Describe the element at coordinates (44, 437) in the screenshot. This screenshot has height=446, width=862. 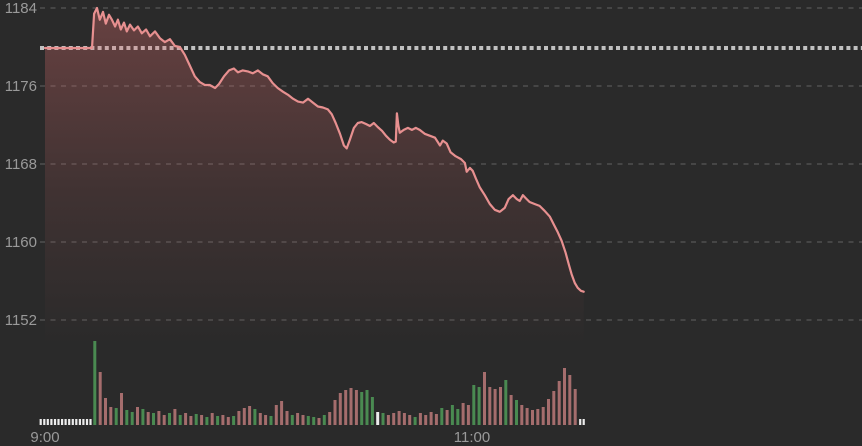
I see `x-tick-label: 9:00` at that location.